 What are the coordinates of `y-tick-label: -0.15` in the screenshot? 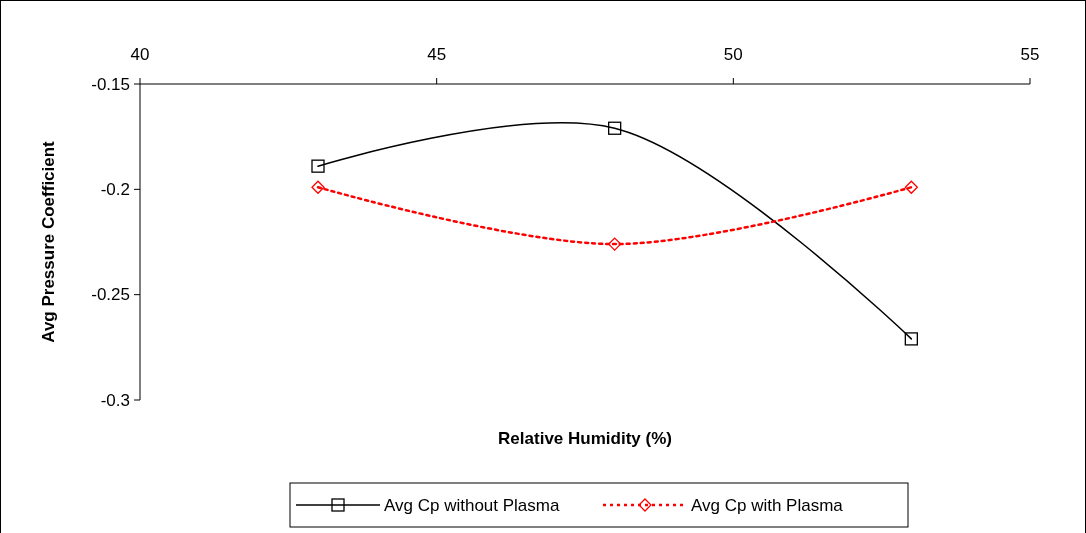 It's located at (110, 84).